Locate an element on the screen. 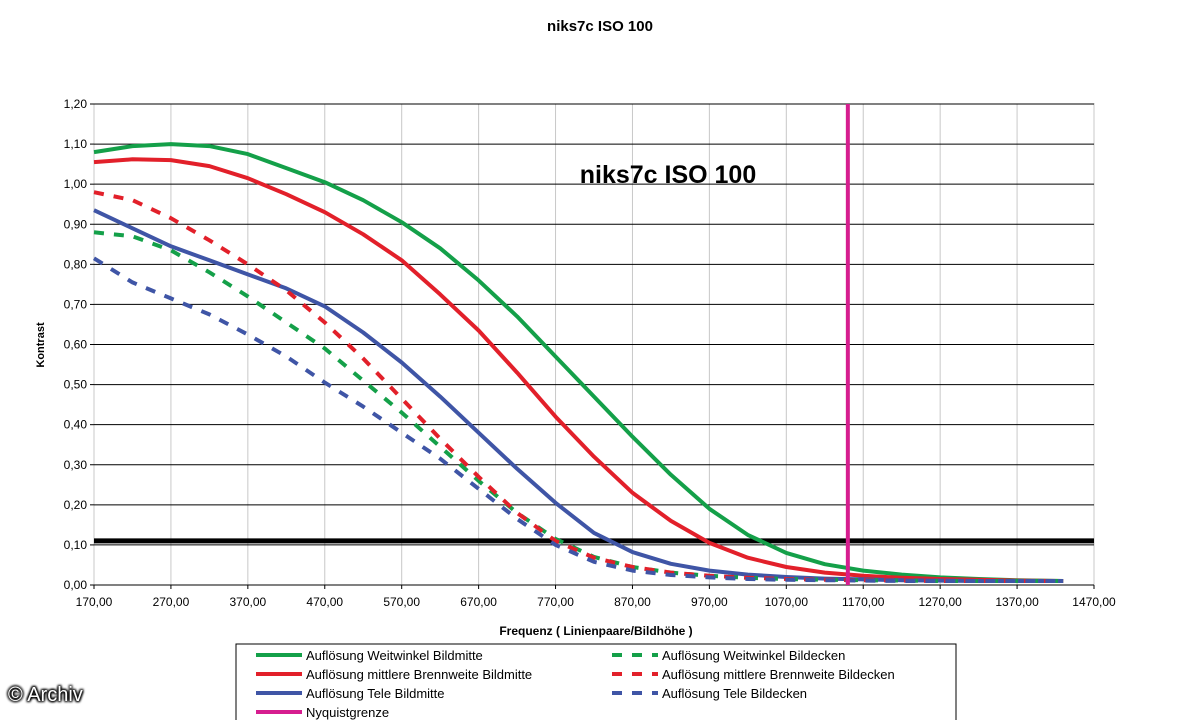  y-tick-label: 0,80 is located at coordinates (76, 264).